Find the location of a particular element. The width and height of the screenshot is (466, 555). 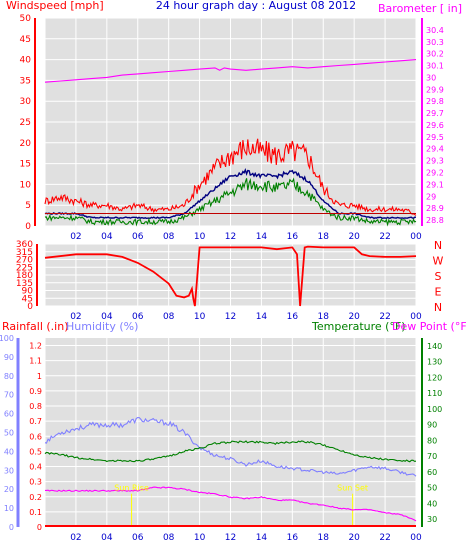

barometer-y-tick-label: 30.4 is located at coordinates (435, 30).